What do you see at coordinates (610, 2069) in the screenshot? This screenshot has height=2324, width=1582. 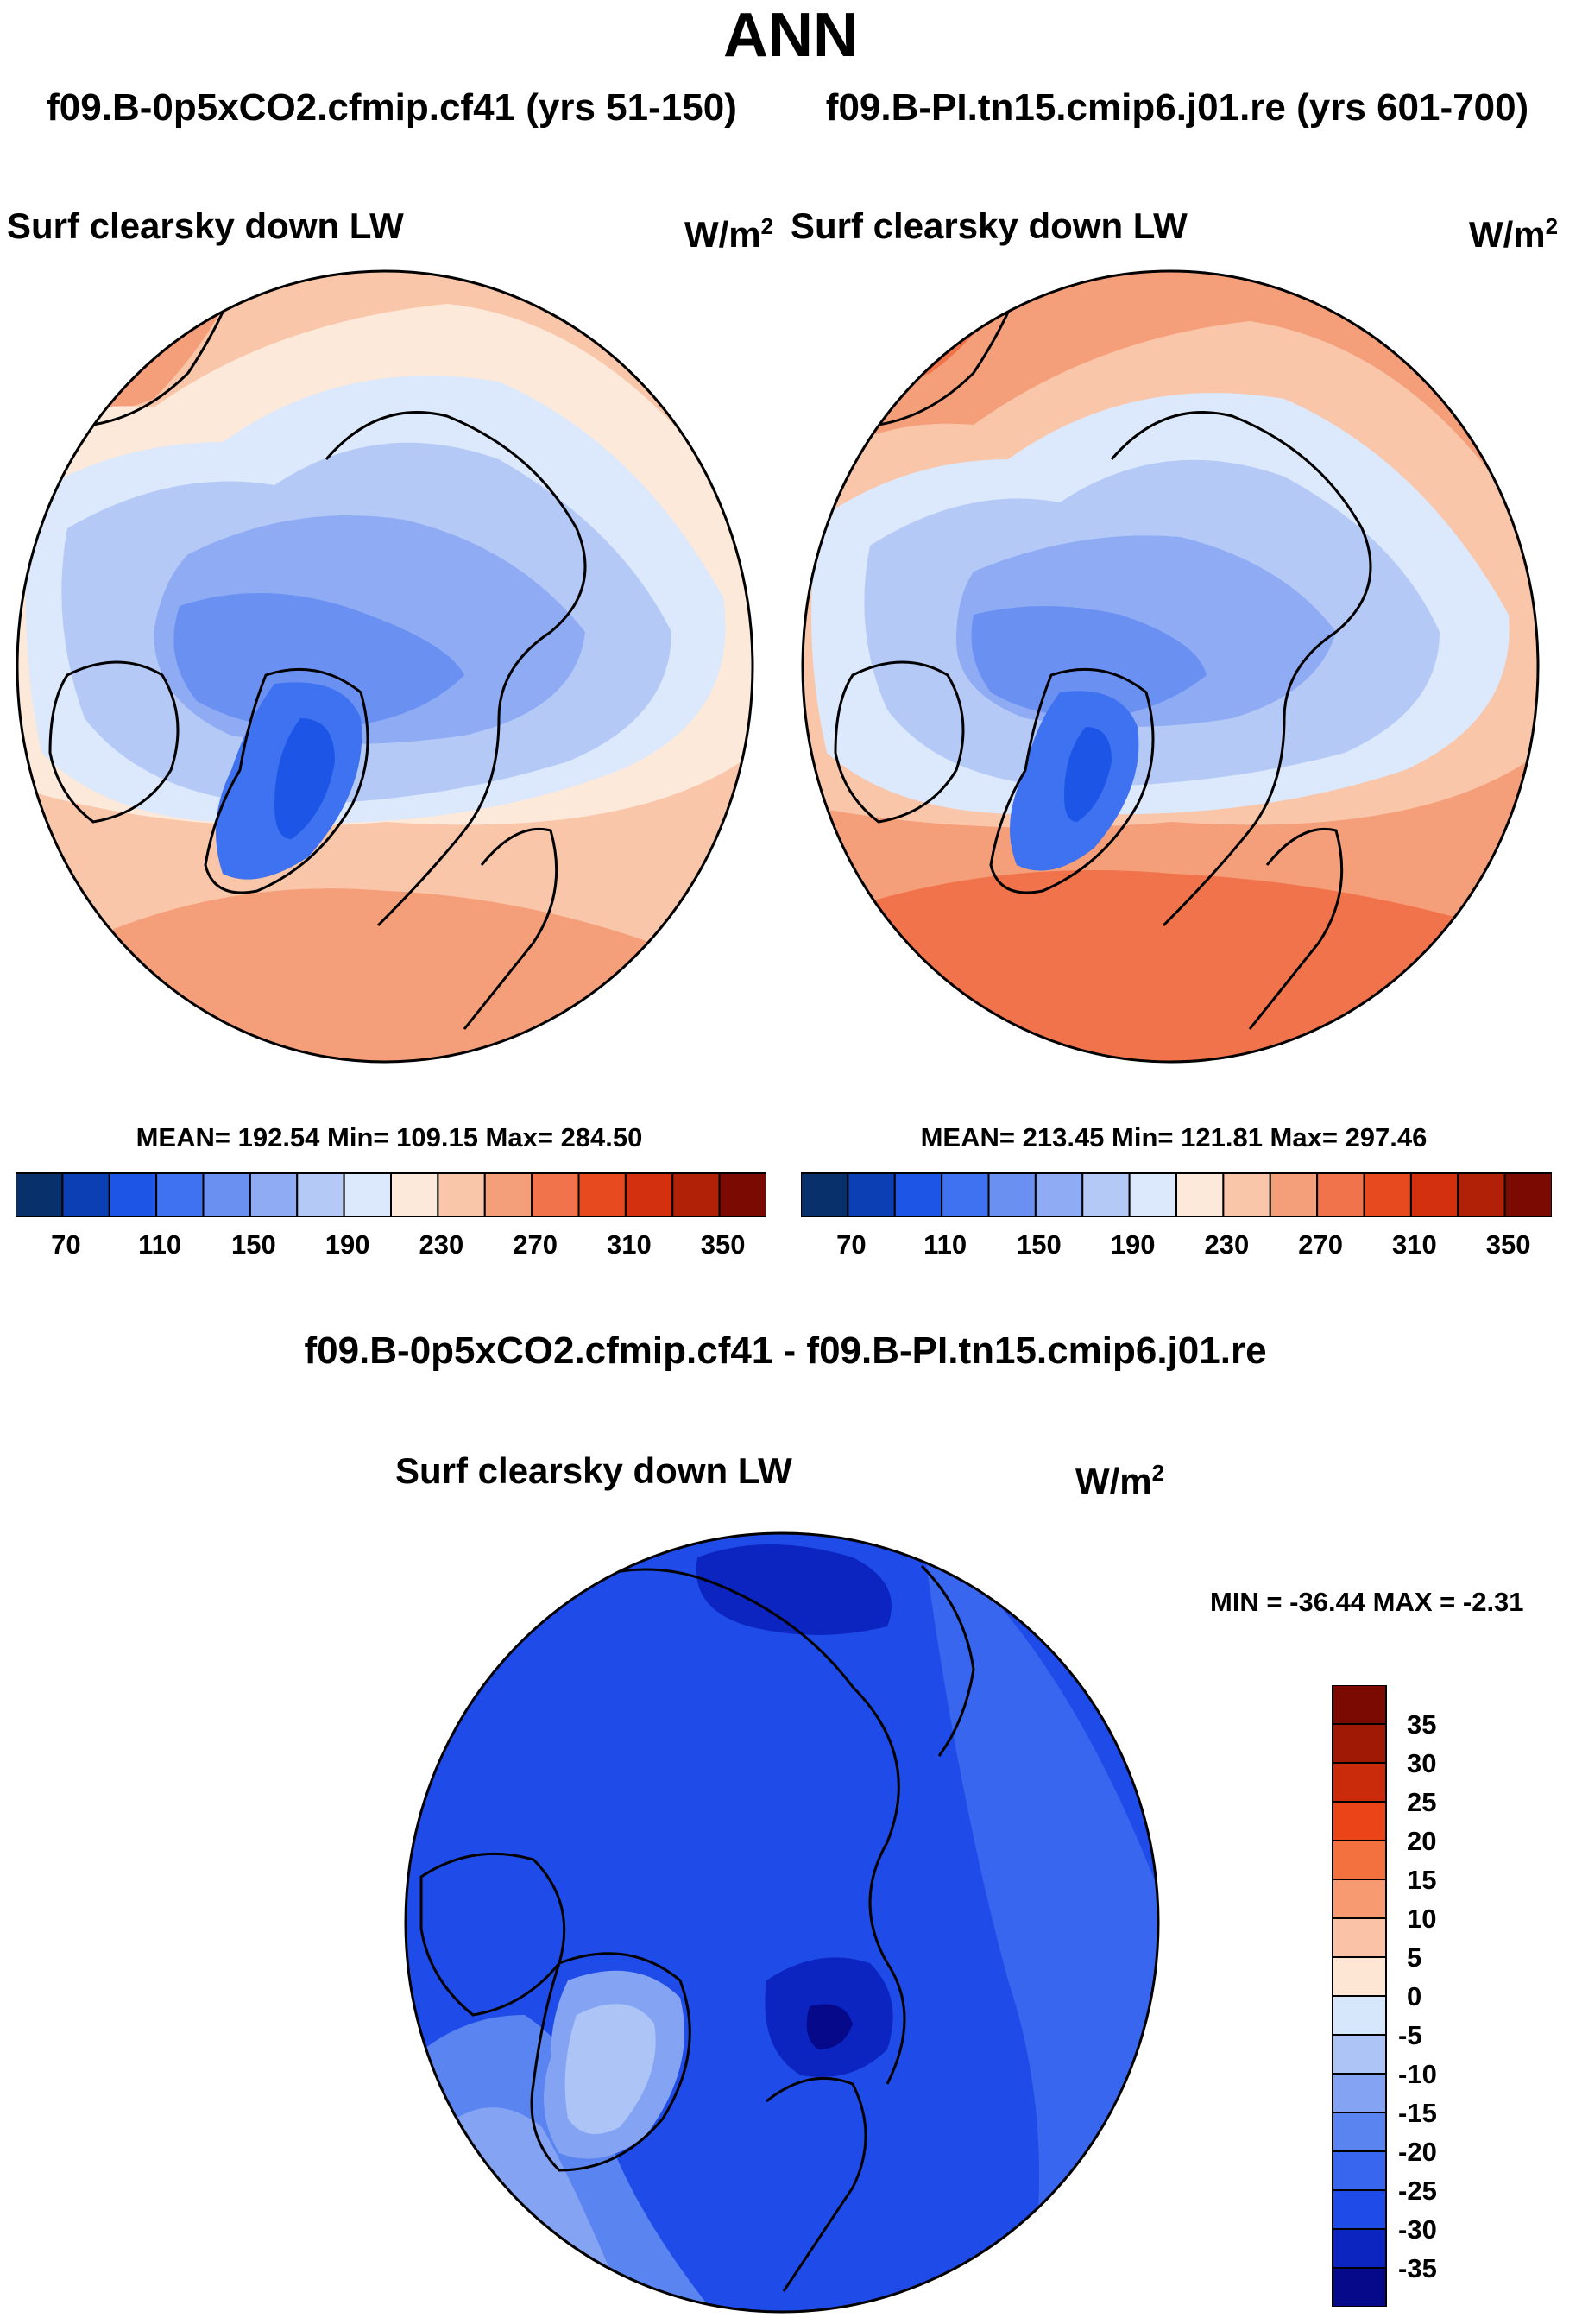 I see `diff-region-greenland-inner` at bounding box center [610, 2069].